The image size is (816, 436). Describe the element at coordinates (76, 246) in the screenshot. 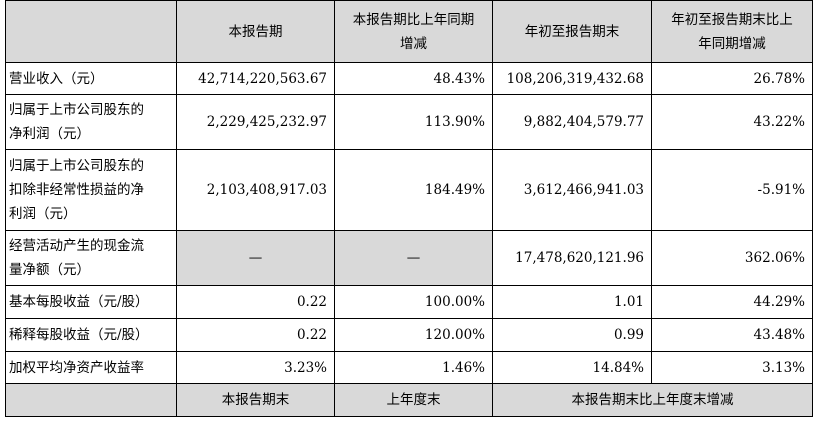

I see `row-label-line1: 经营活动产生的现金流` at that location.